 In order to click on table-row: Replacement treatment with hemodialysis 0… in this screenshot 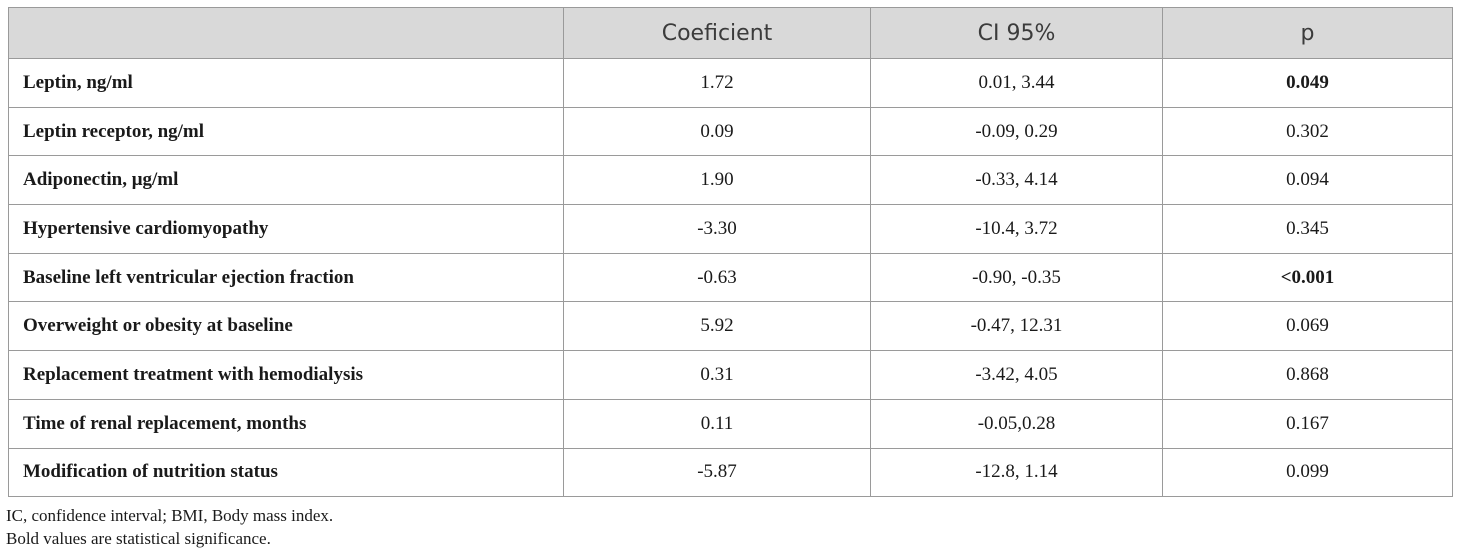, I will do `click(730, 375)`.